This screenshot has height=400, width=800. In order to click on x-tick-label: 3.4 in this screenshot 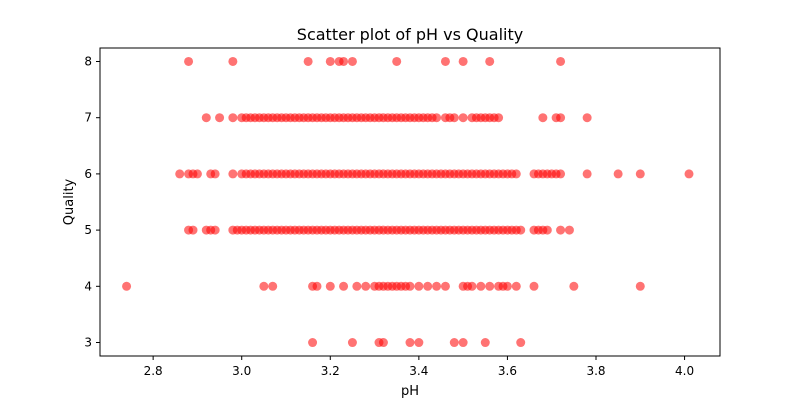, I will do `click(418, 371)`.